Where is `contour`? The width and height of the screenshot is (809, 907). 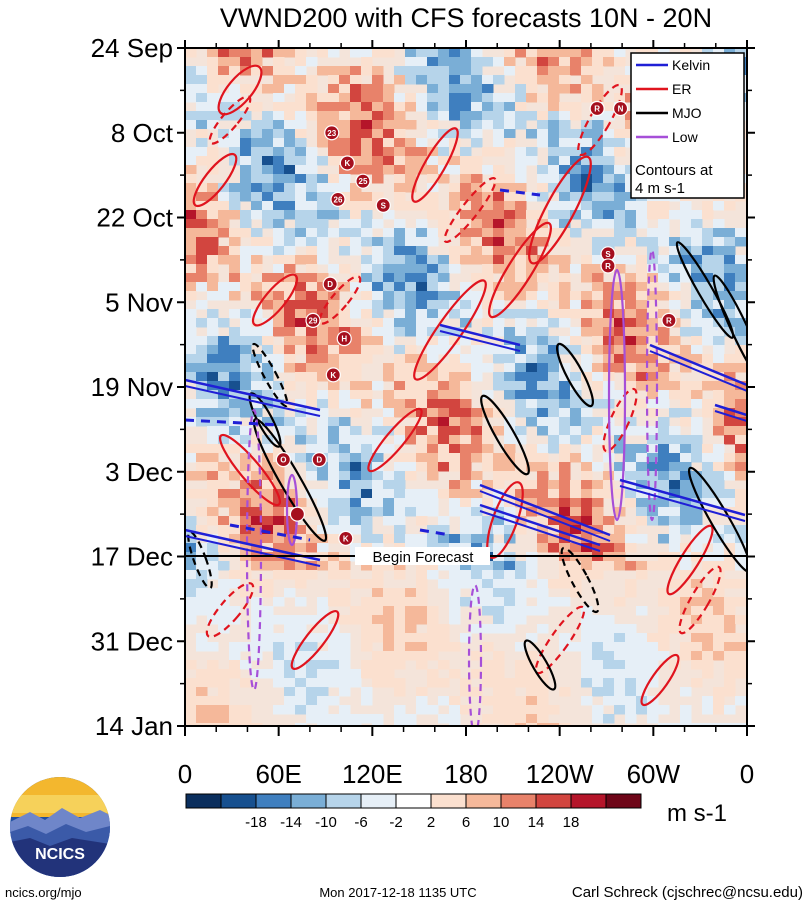 contour is located at coordinates (700, 600).